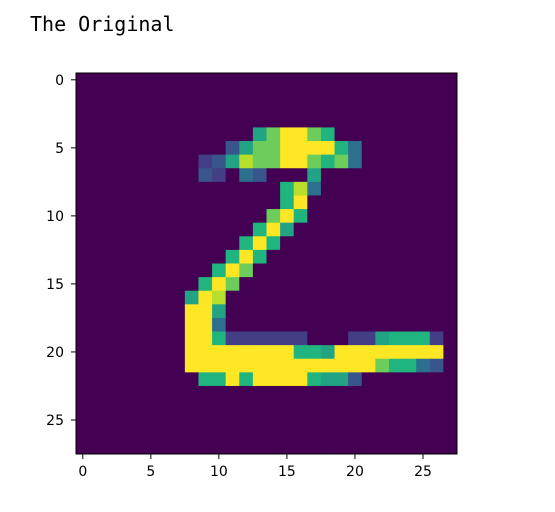 This screenshot has width=555, height=512. Describe the element at coordinates (255, 467) in the screenshot. I see `x-axis: 0 5 10 15 20 25` at that location.